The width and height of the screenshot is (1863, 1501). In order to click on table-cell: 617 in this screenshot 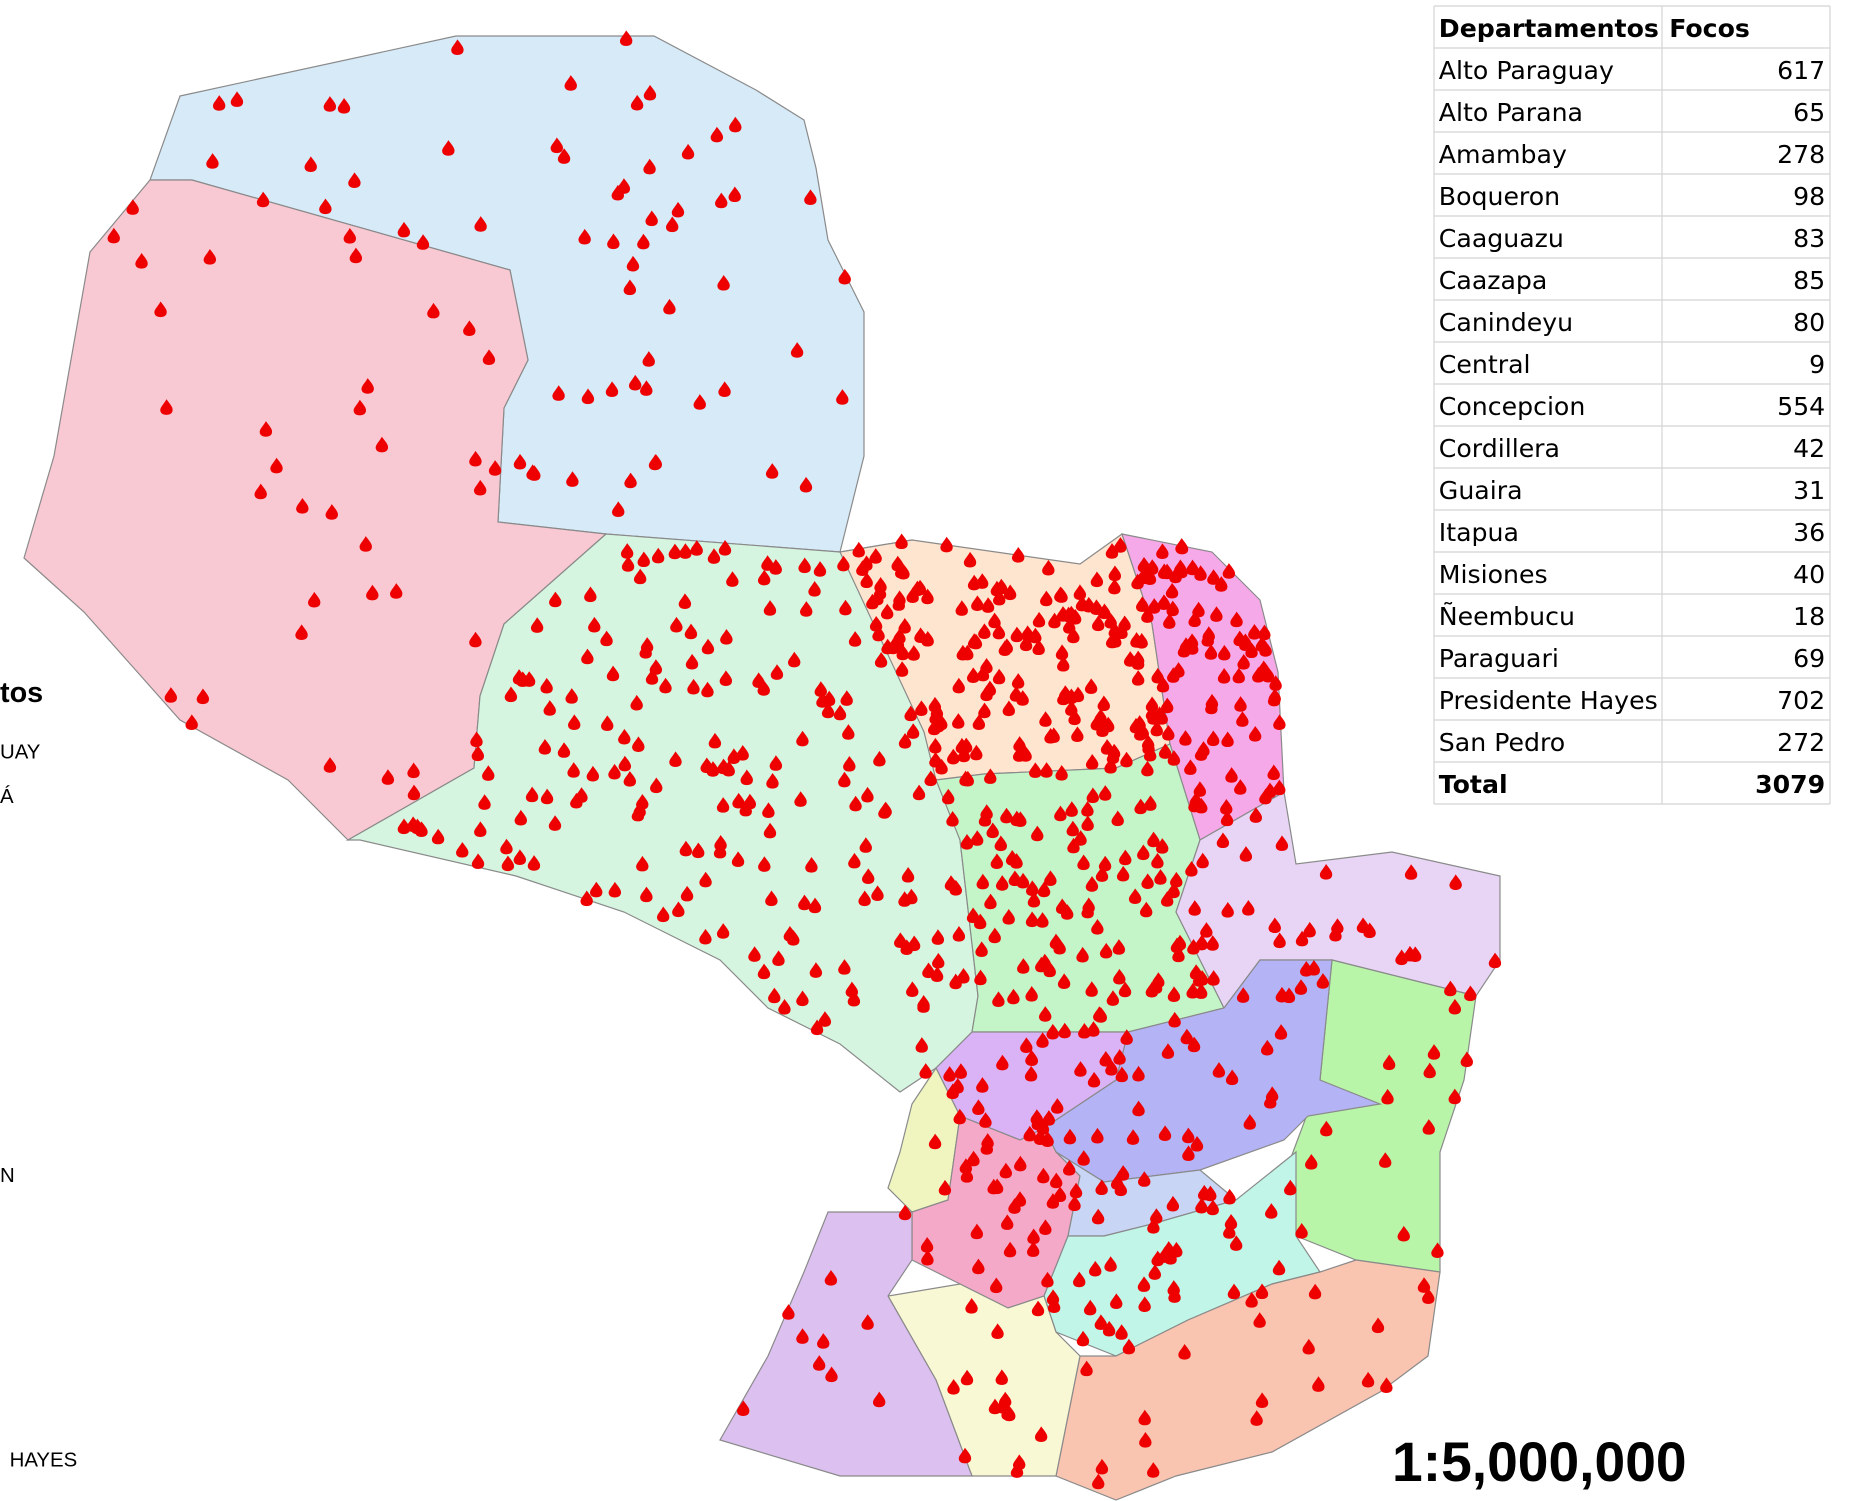, I will do `click(1801, 70)`.